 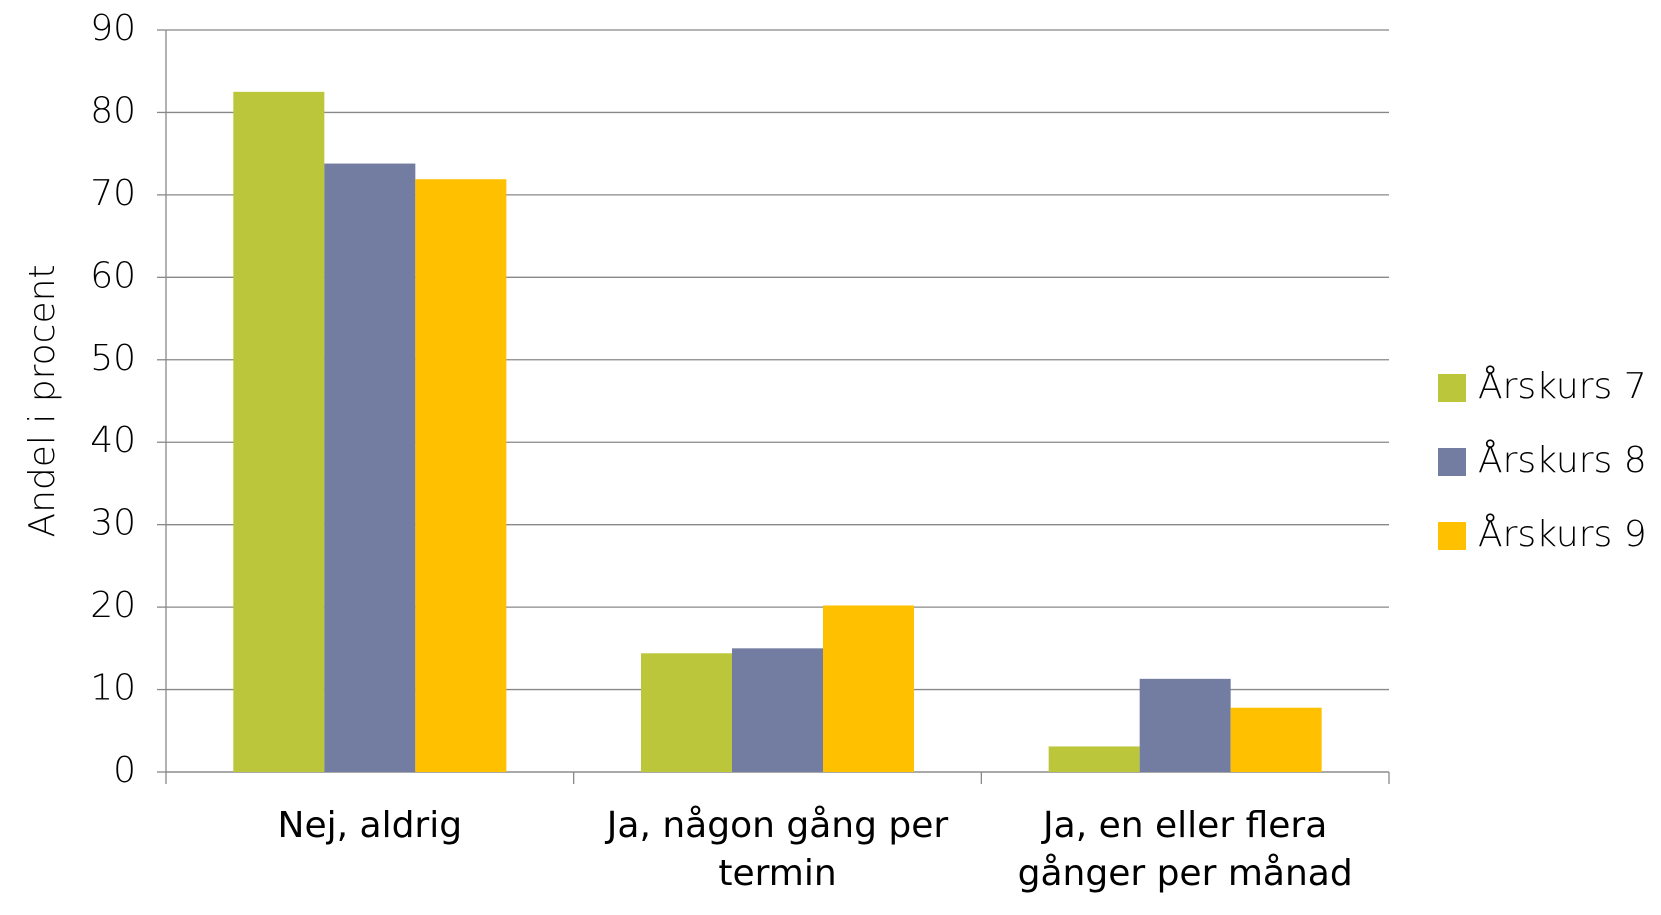 What do you see at coordinates (113, 358) in the screenshot?
I see `y-tick-label: 50` at bounding box center [113, 358].